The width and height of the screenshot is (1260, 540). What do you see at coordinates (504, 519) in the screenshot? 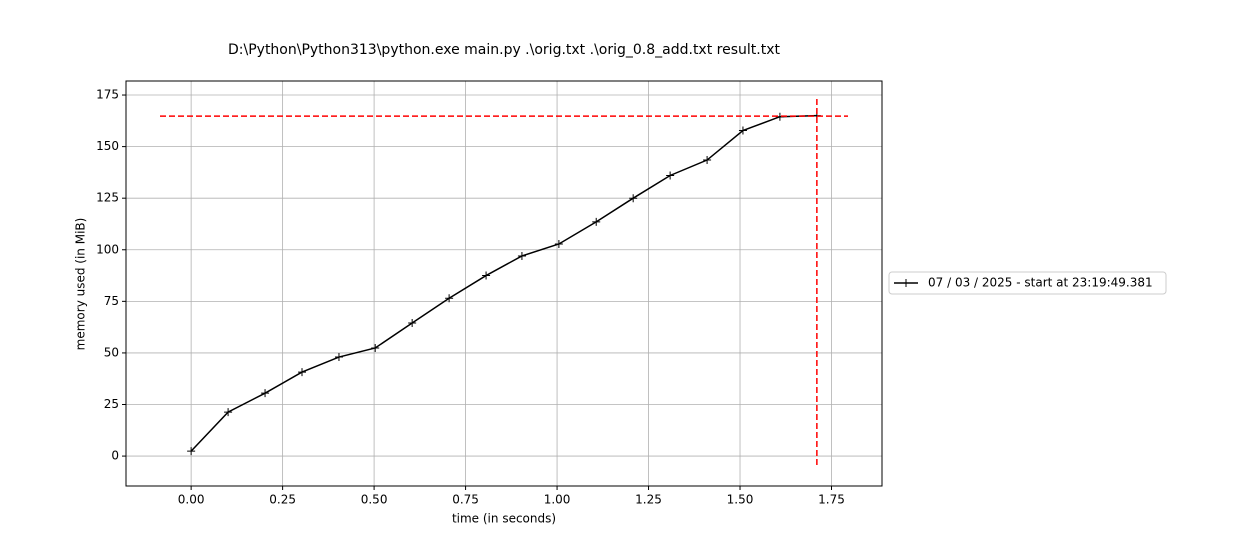
I see `x-axis-label: time (in seconds)` at bounding box center [504, 519].